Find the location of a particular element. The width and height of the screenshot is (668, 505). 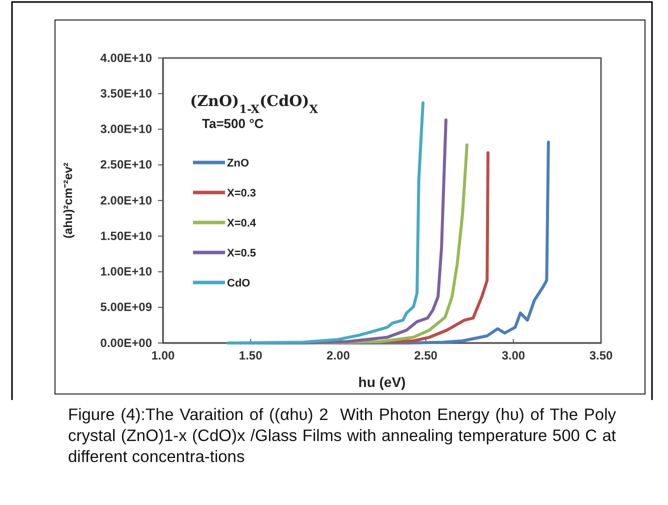

y-tick-label: 2.50E+10 is located at coordinates (126, 165).